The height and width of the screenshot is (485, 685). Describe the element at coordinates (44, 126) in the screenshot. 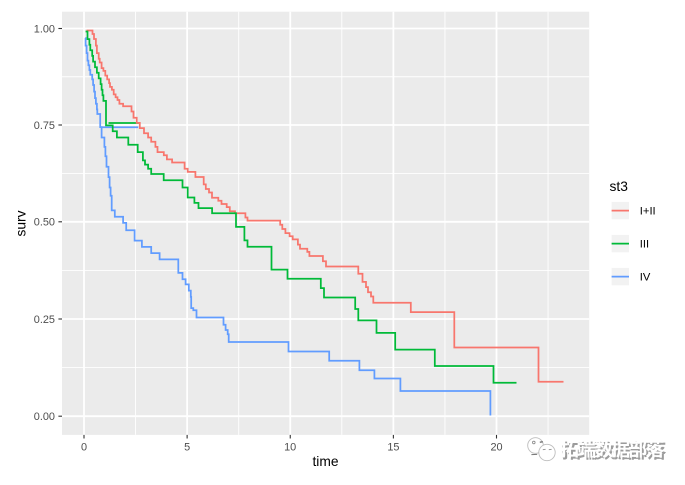

I see `svg-text: 0.75` at that location.